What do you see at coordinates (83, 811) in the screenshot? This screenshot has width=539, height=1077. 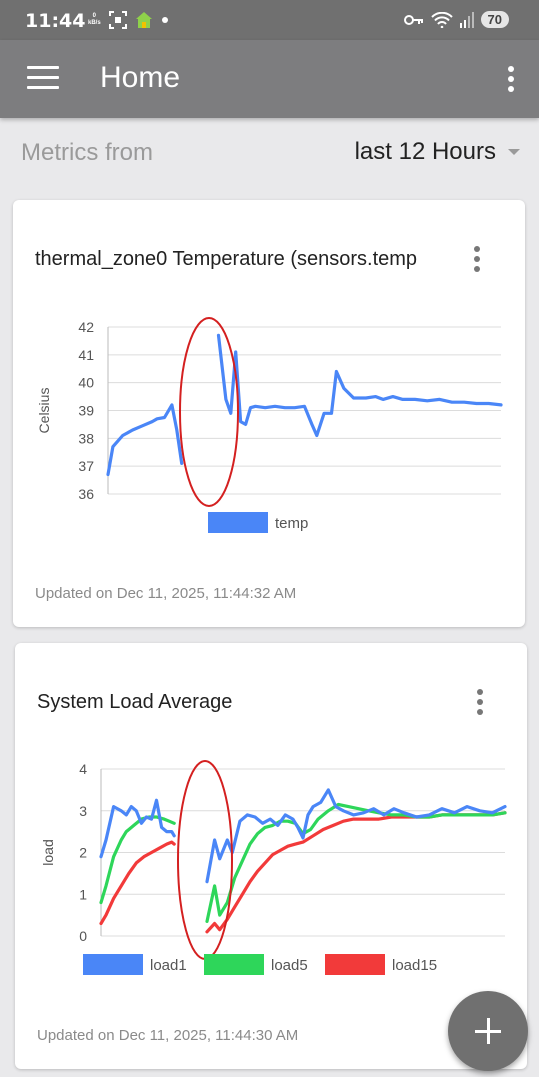 I see `y-tick-label: 3` at bounding box center [83, 811].